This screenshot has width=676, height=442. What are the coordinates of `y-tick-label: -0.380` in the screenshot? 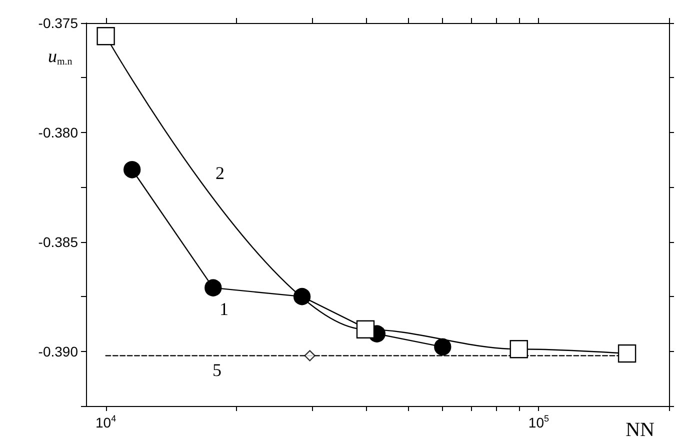 It's located at (58, 132).